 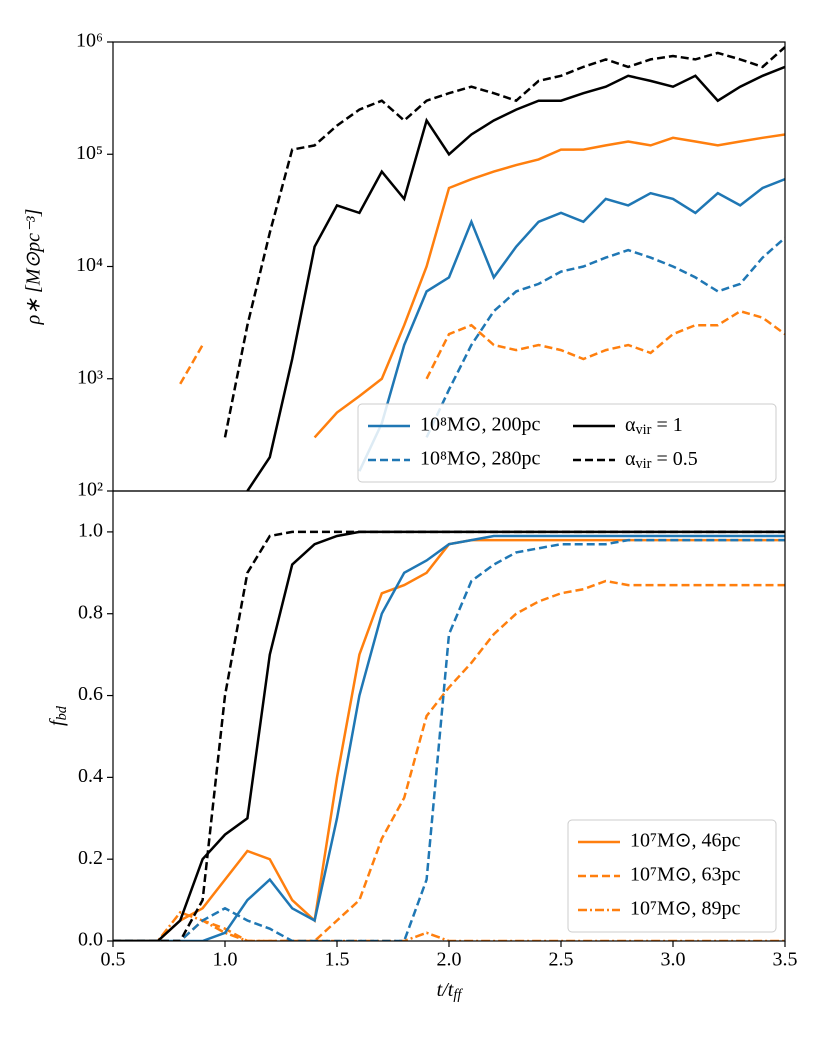 I want to click on legend-label: αvir = 0.5, so click(x=661, y=460).